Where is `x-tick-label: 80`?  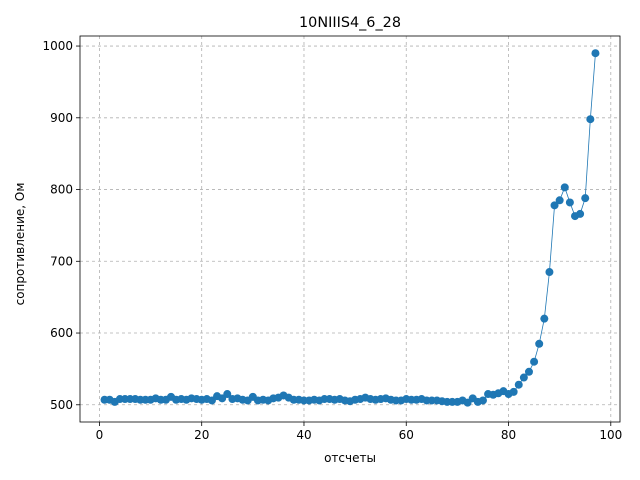
x-tick-label: 80 is located at coordinates (508, 435).